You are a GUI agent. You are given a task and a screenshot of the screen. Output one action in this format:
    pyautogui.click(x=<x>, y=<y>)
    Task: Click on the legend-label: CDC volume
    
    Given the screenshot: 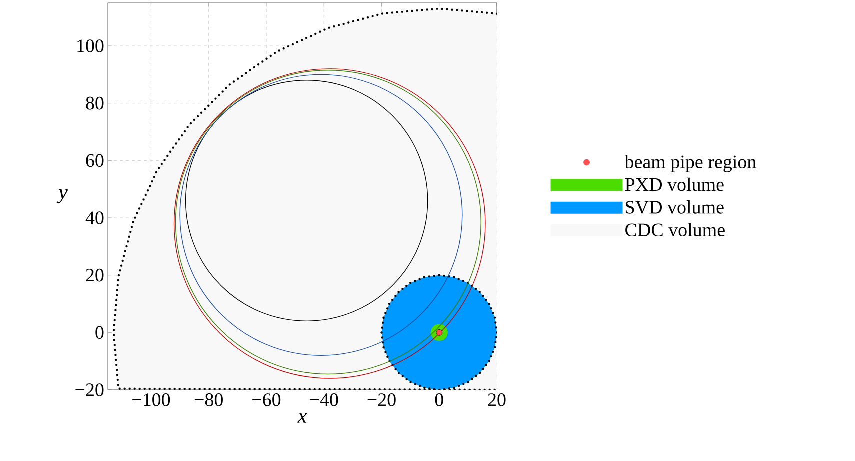 What is the action you would take?
    pyautogui.click(x=675, y=230)
    